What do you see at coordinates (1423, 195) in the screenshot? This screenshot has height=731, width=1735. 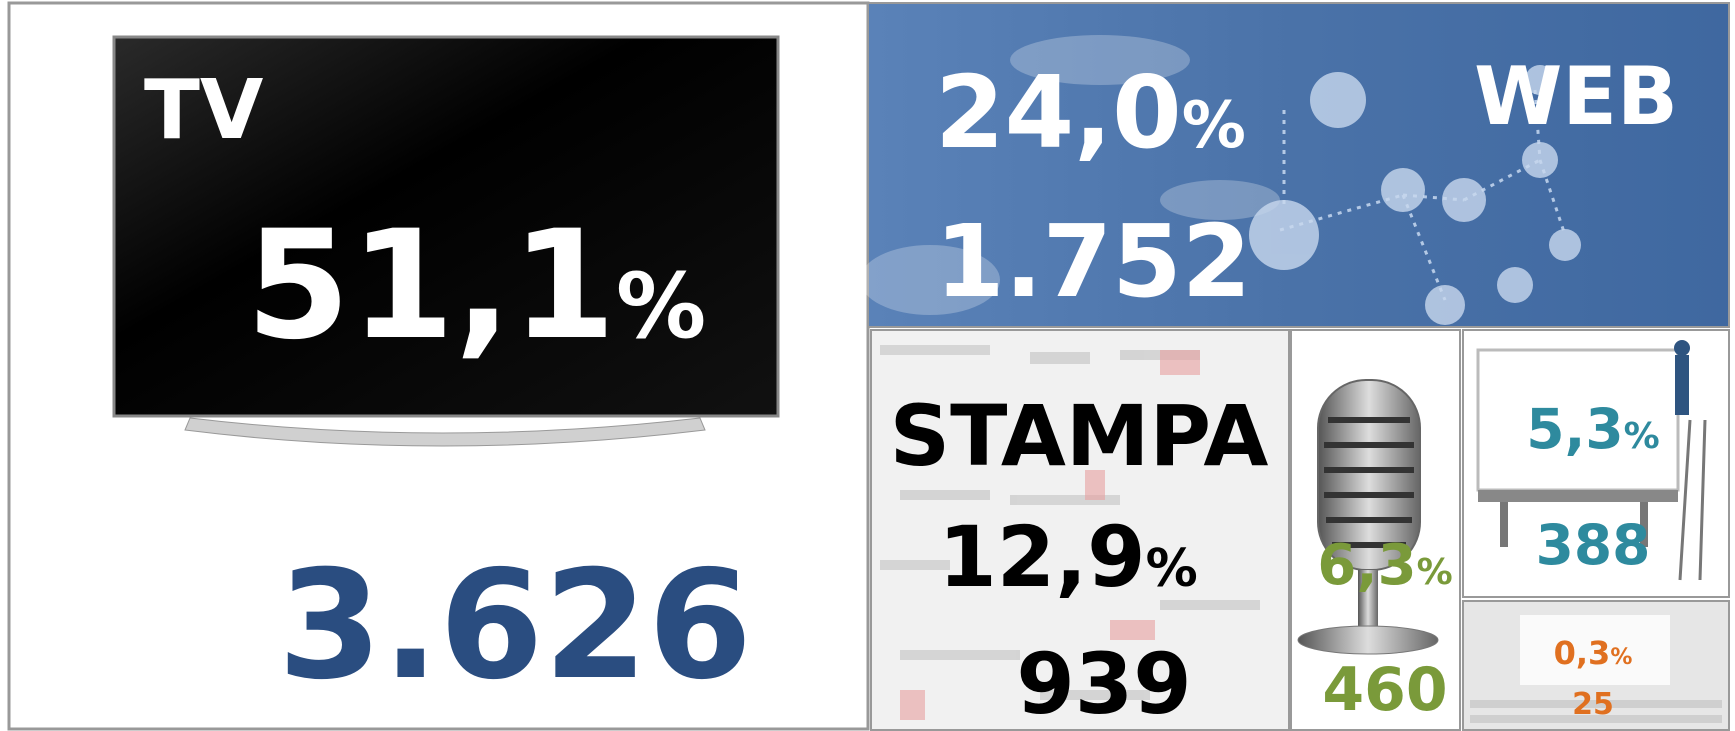 I see `network-lines` at bounding box center [1423, 195].